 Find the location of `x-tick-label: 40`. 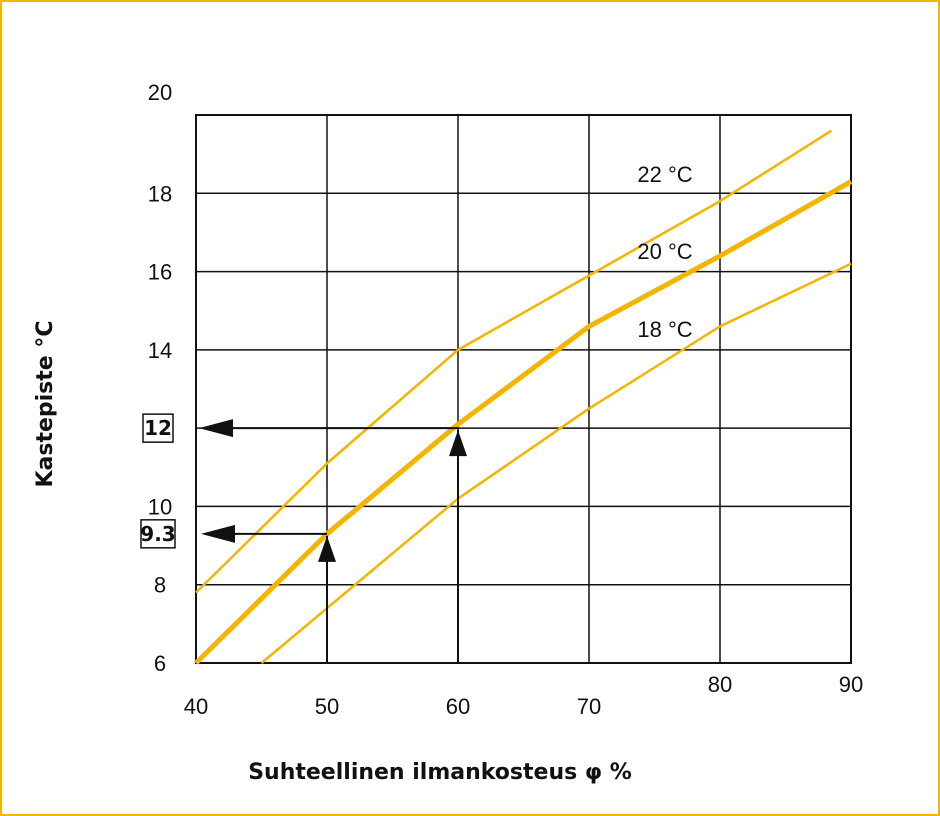

x-tick-label: 40 is located at coordinates (196, 706).